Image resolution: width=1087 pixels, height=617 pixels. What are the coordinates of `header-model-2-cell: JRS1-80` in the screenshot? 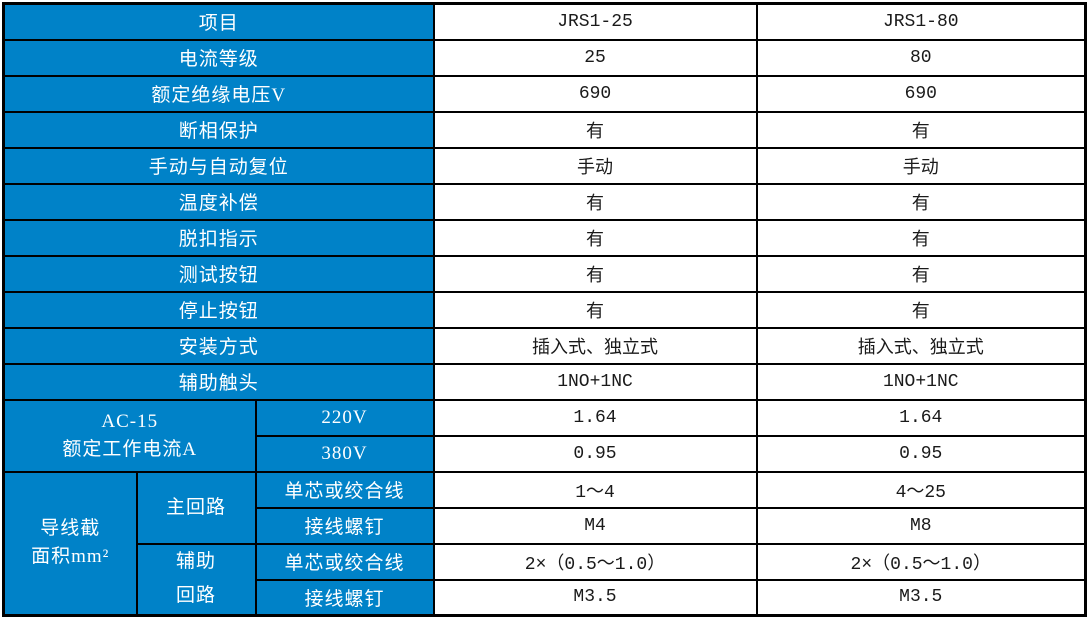 It's located at (921, 21).